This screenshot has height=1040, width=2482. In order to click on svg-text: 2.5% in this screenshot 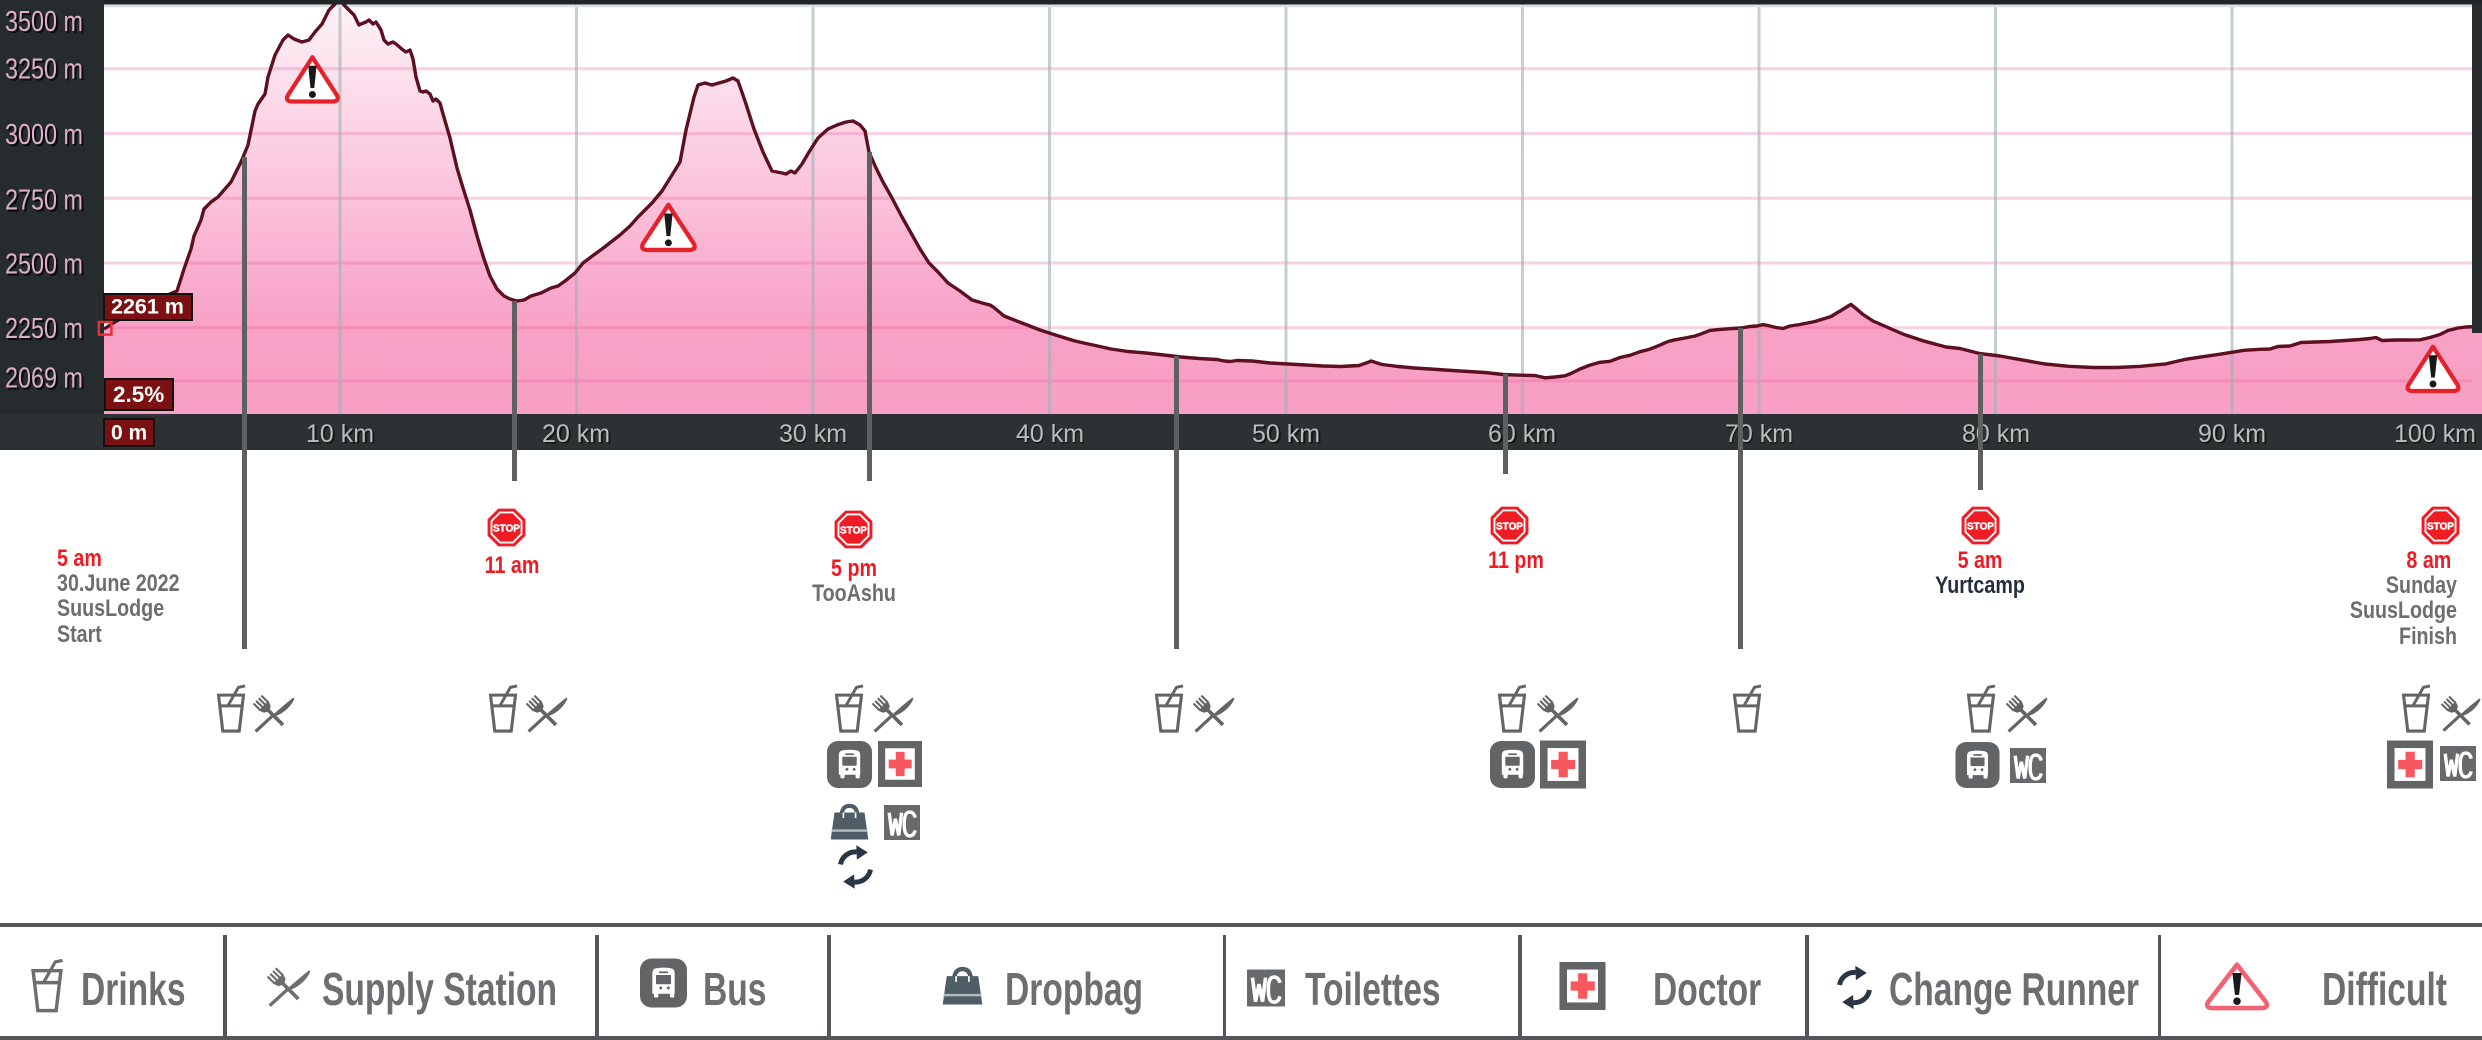, I will do `click(138, 394)`.